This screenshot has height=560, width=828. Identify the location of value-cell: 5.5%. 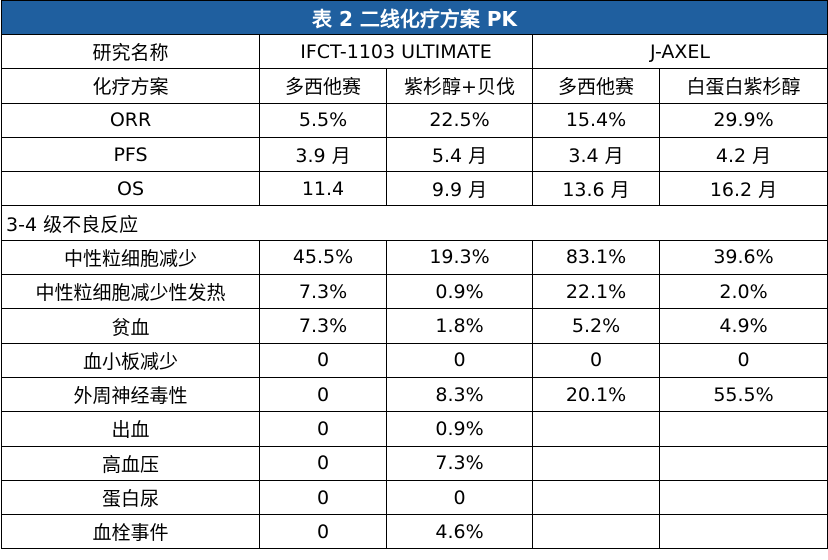
(323, 120).